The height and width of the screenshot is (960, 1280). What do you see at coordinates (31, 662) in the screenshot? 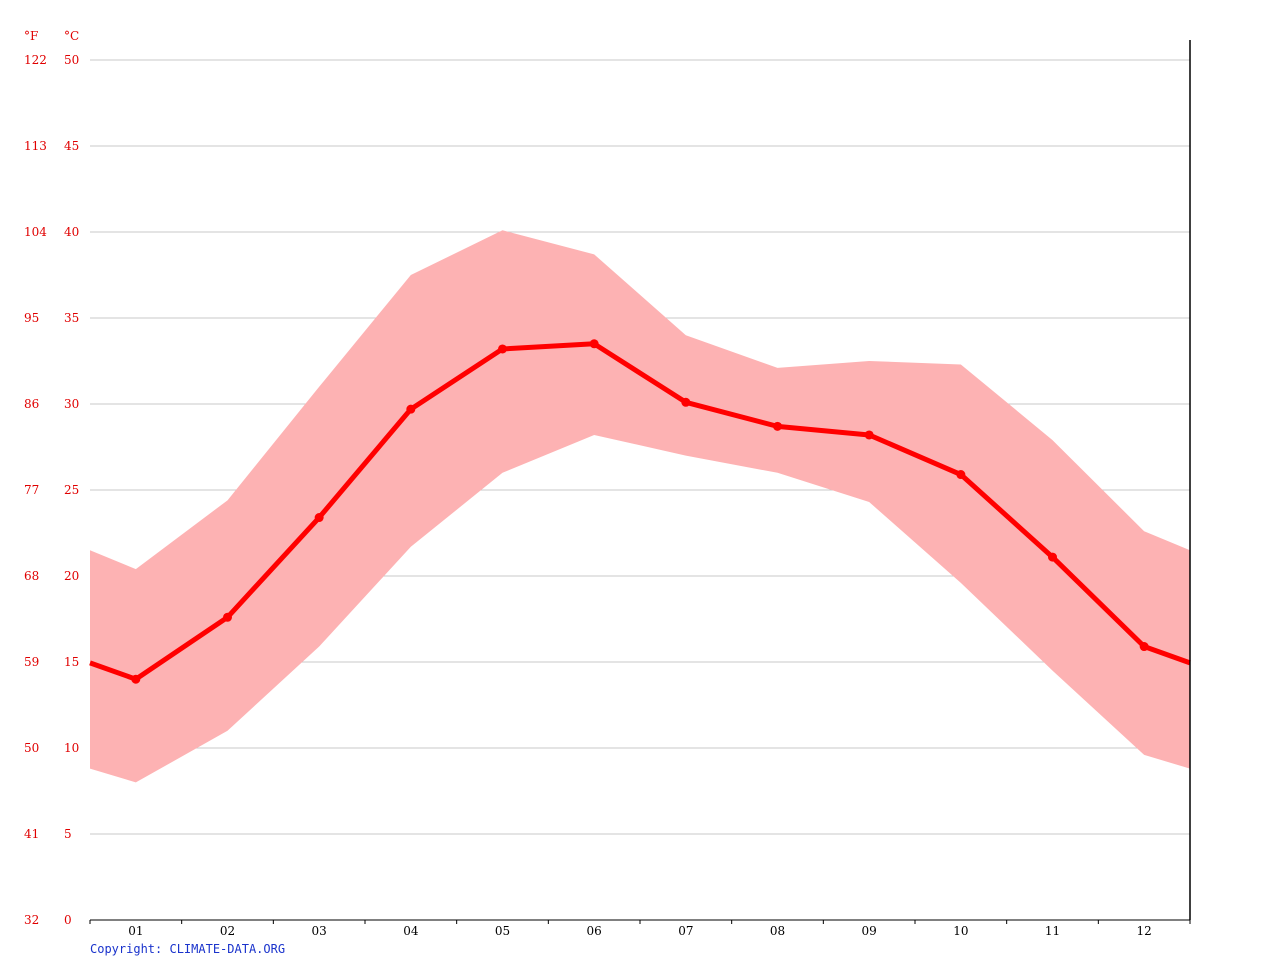
I see `y-tick-label-f: 59` at bounding box center [31, 662].